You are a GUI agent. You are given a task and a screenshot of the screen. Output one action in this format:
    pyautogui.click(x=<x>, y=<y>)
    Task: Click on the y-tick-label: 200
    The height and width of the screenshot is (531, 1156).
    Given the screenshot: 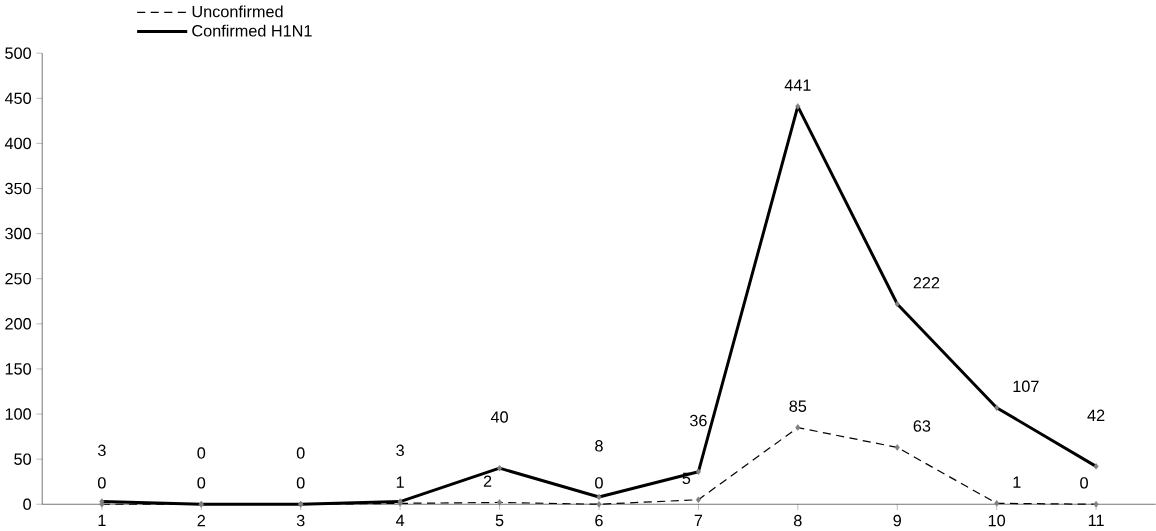 What is the action you would take?
    pyautogui.click(x=18, y=324)
    